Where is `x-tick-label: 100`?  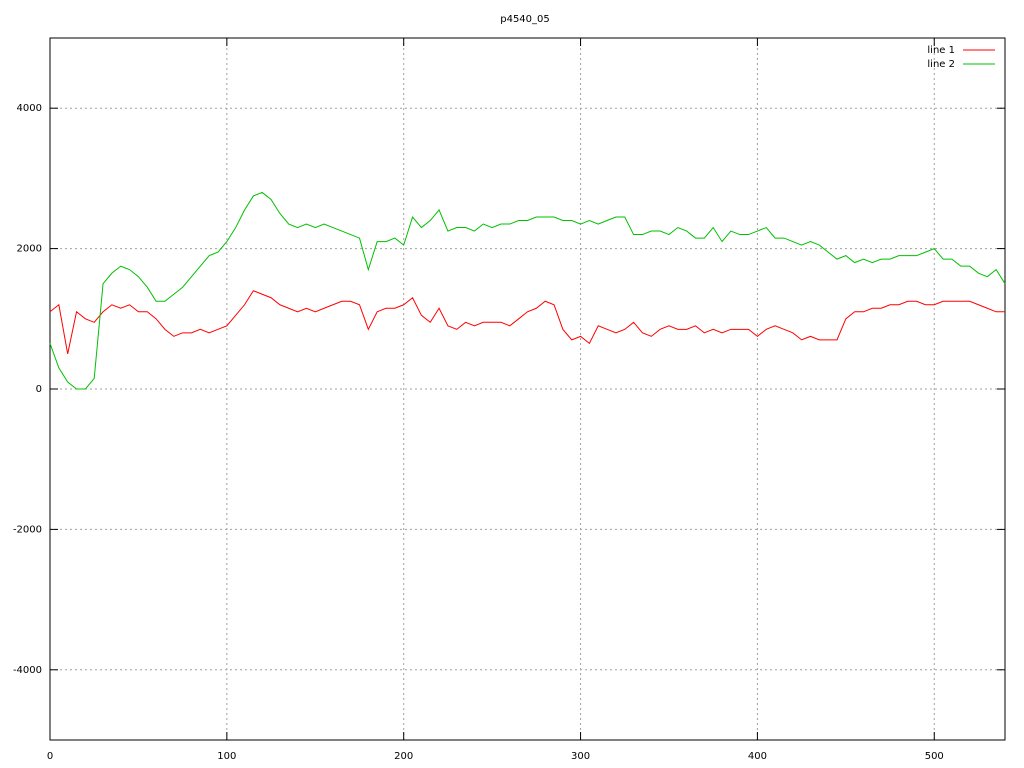 x-tick-label: 100 is located at coordinates (226, 756).